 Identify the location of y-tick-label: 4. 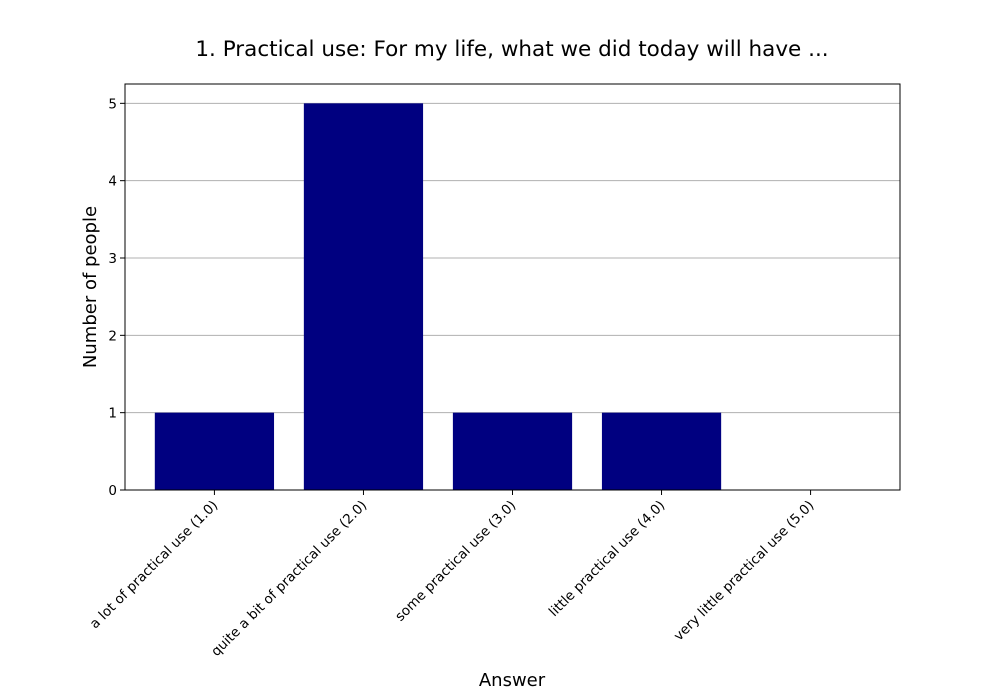
(112, 182).